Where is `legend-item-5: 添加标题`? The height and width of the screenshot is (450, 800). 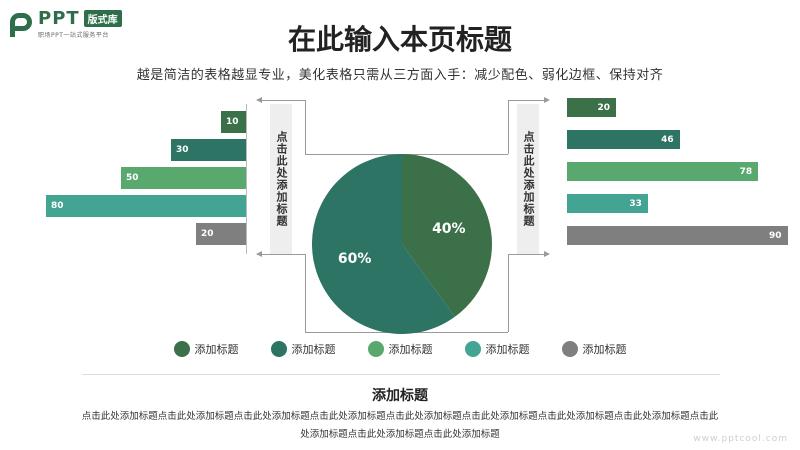 legend-item-5: 添加标题 is located at coordinates (594, 349).